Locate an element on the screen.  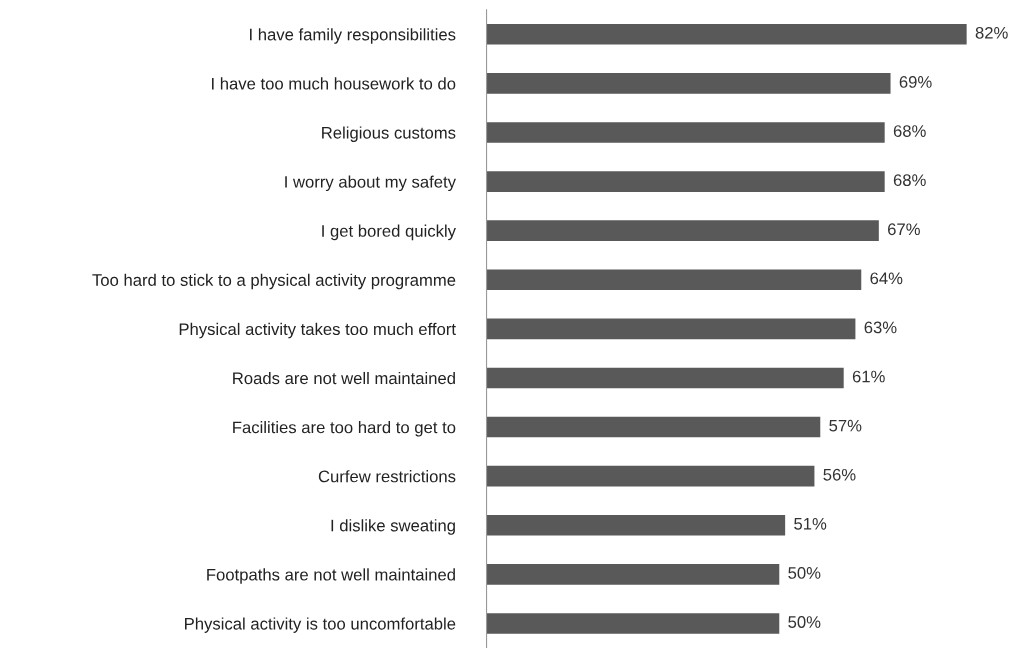
data-label: 82% is located at coordinates (991, 32).